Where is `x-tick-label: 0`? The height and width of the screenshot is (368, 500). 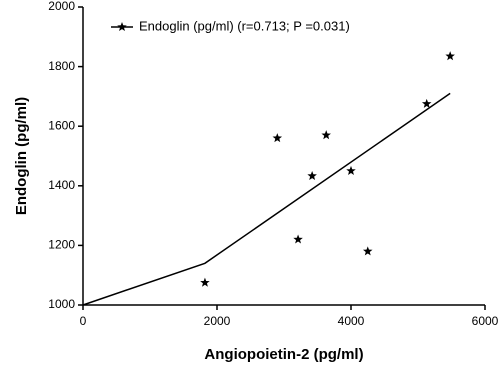 x-tick-label: 0 is located at coordinates (83, 321).